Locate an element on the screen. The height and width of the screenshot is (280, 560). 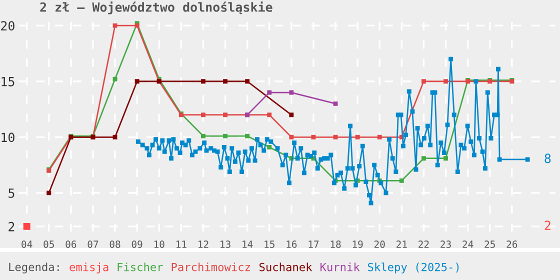
y-tick-label: 15 is located at coordinates (8, 81).